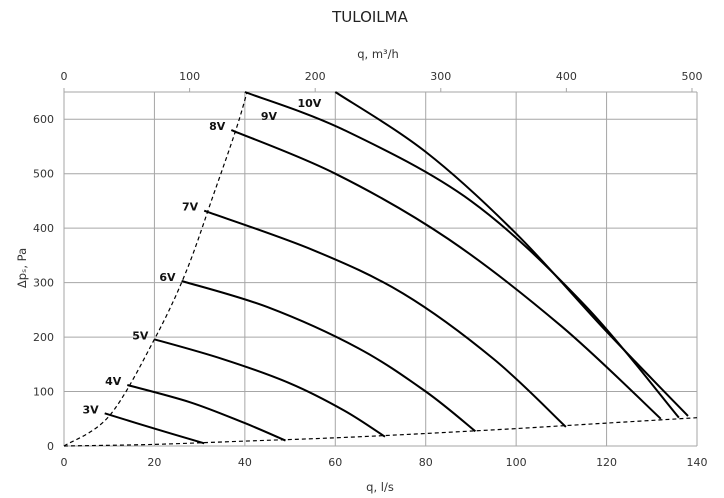  What do you see at coordinates (43, 119) in the screenshot?
I see `y-tick-label: 600` at bounding box center [43, 119].